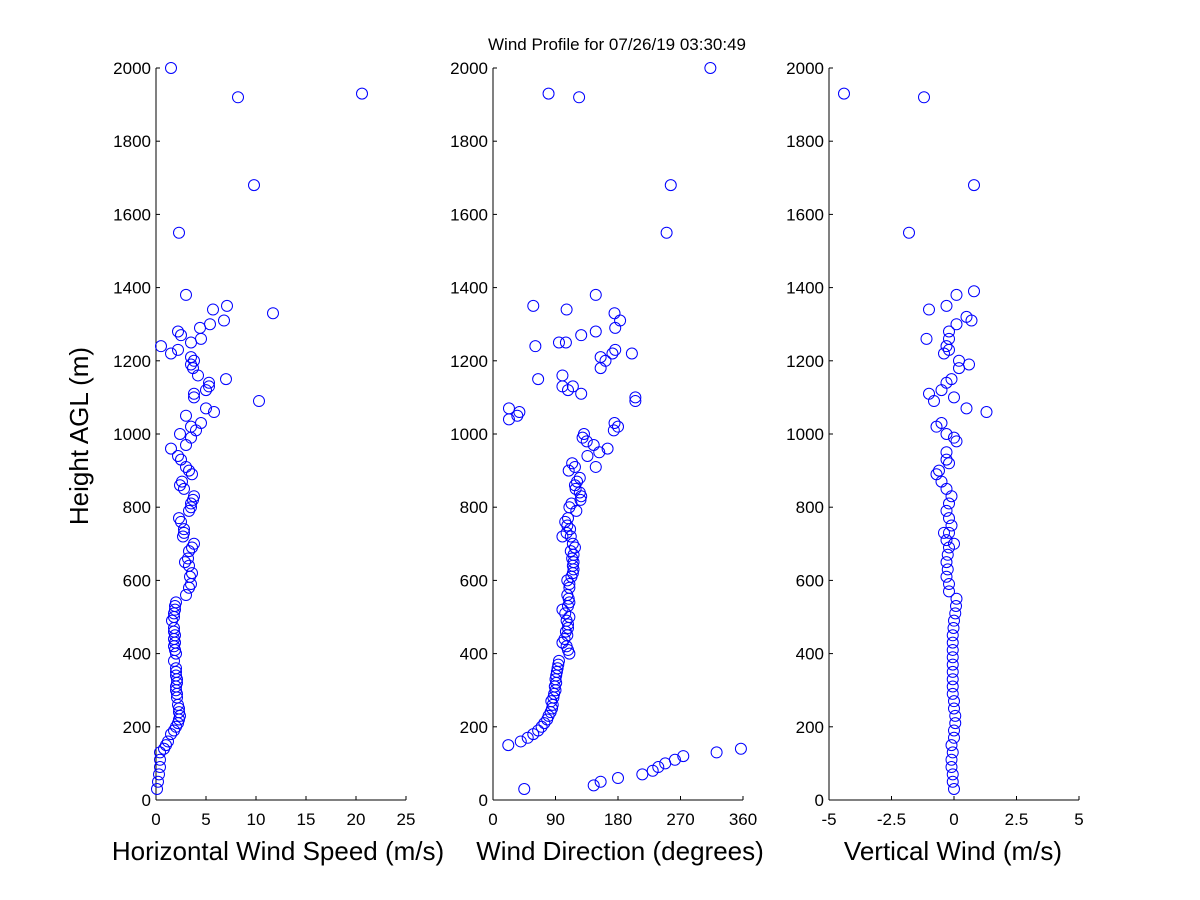 This screenshot has height=900, width=1200. Describe the element at coordinates (618, 819) in the screenshot. I see `x-tick-label: 180` at that location.